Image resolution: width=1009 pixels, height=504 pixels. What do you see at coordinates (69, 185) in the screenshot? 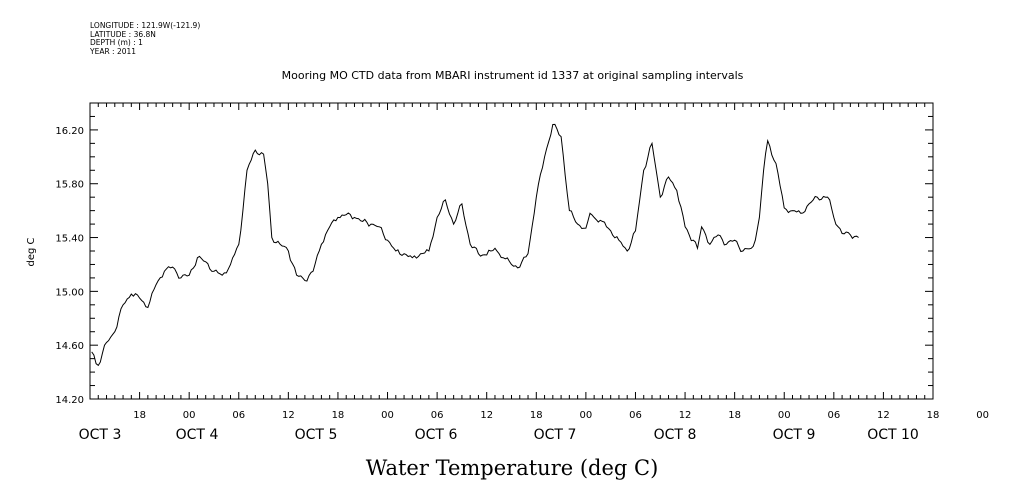
I see `y-tick-label: 15.80` at bounding box center [69, 185].